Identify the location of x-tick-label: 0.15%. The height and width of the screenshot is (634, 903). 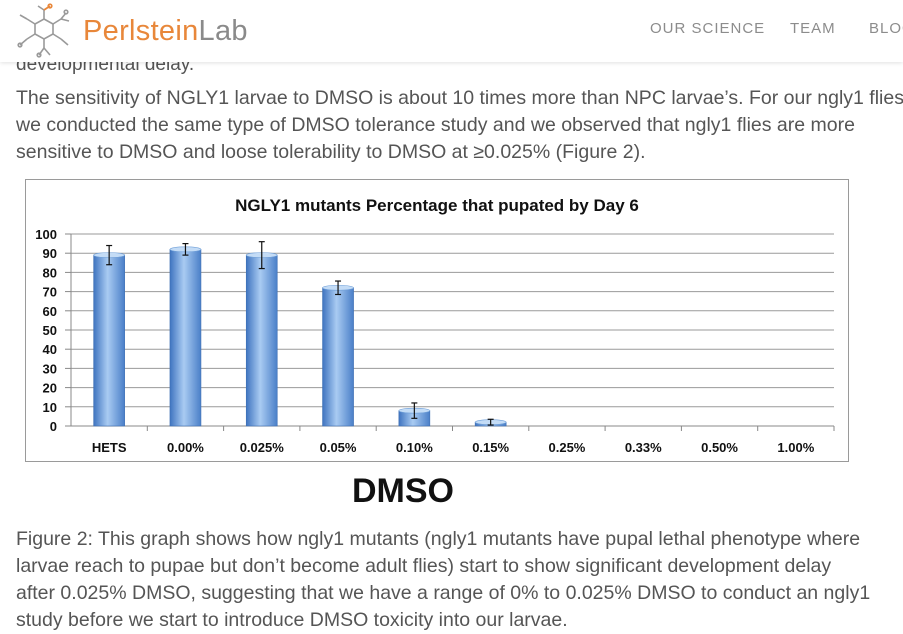
(490, 447).